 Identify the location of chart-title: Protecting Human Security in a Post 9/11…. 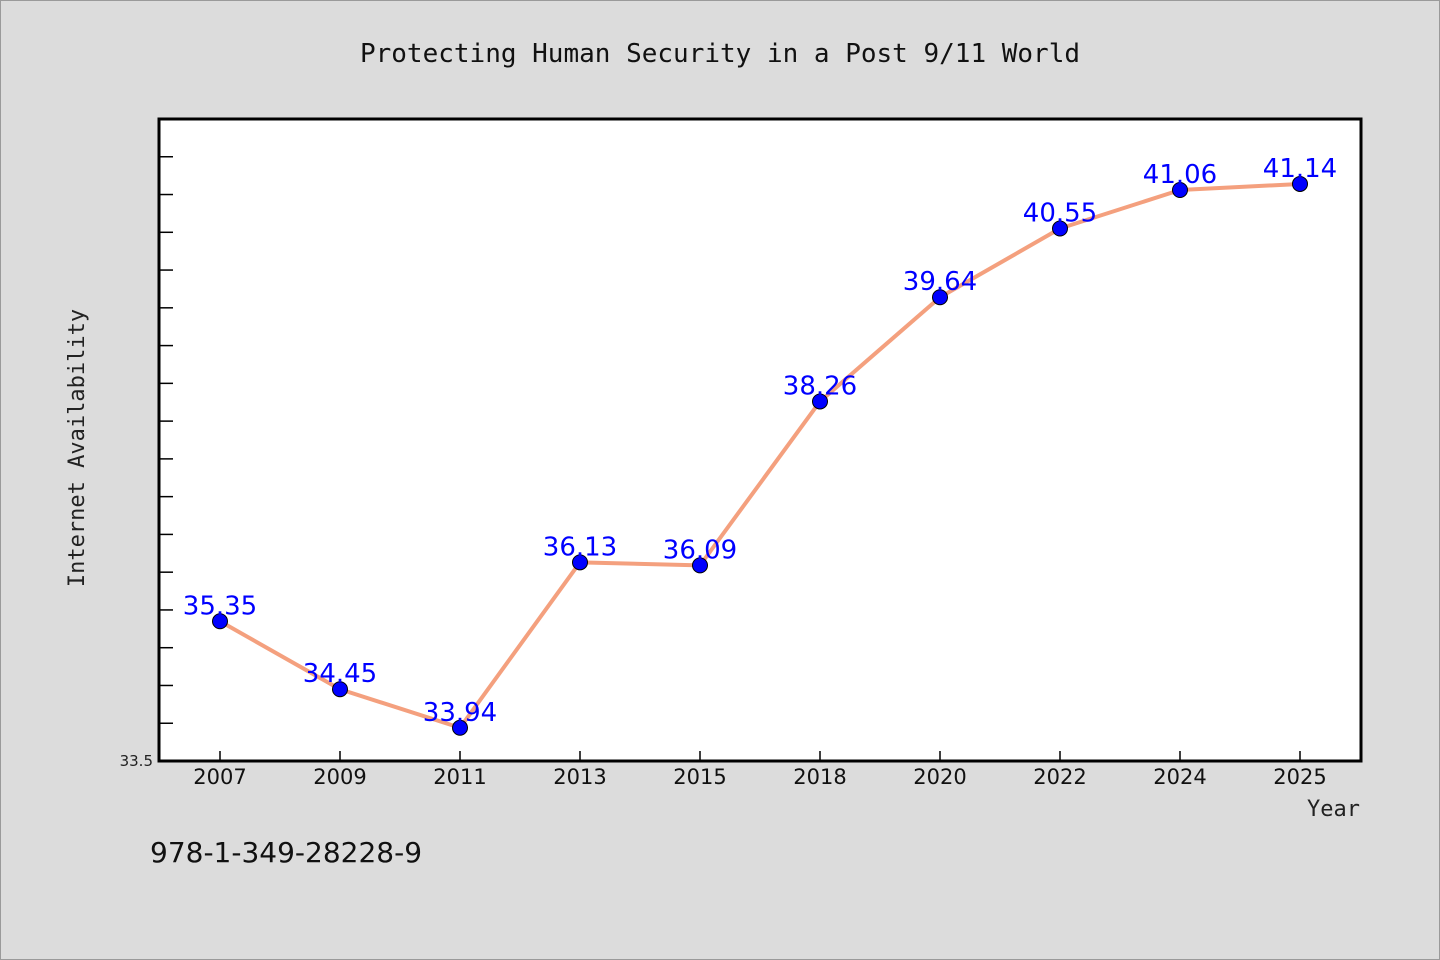
(720, 54).